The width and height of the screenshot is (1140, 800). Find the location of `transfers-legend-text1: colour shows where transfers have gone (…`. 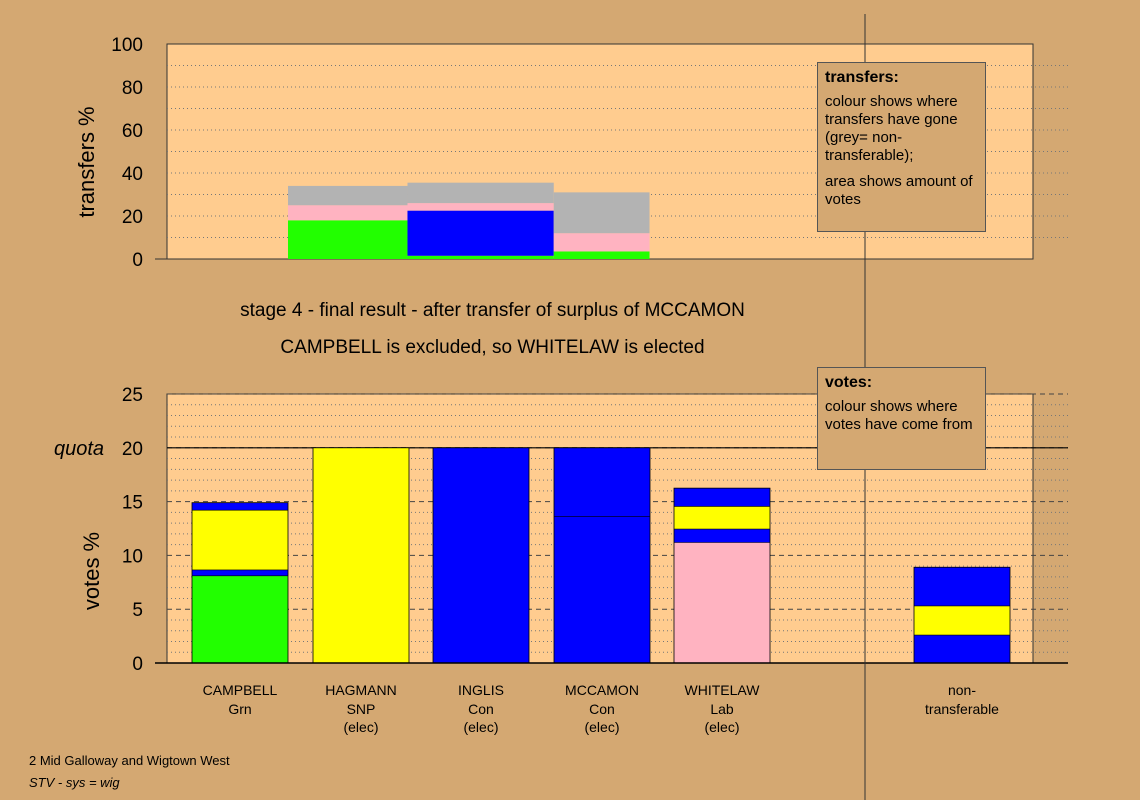

transfers-legend-text1: colour shows where transfers have gone (… is located at coordinates (891, 128).